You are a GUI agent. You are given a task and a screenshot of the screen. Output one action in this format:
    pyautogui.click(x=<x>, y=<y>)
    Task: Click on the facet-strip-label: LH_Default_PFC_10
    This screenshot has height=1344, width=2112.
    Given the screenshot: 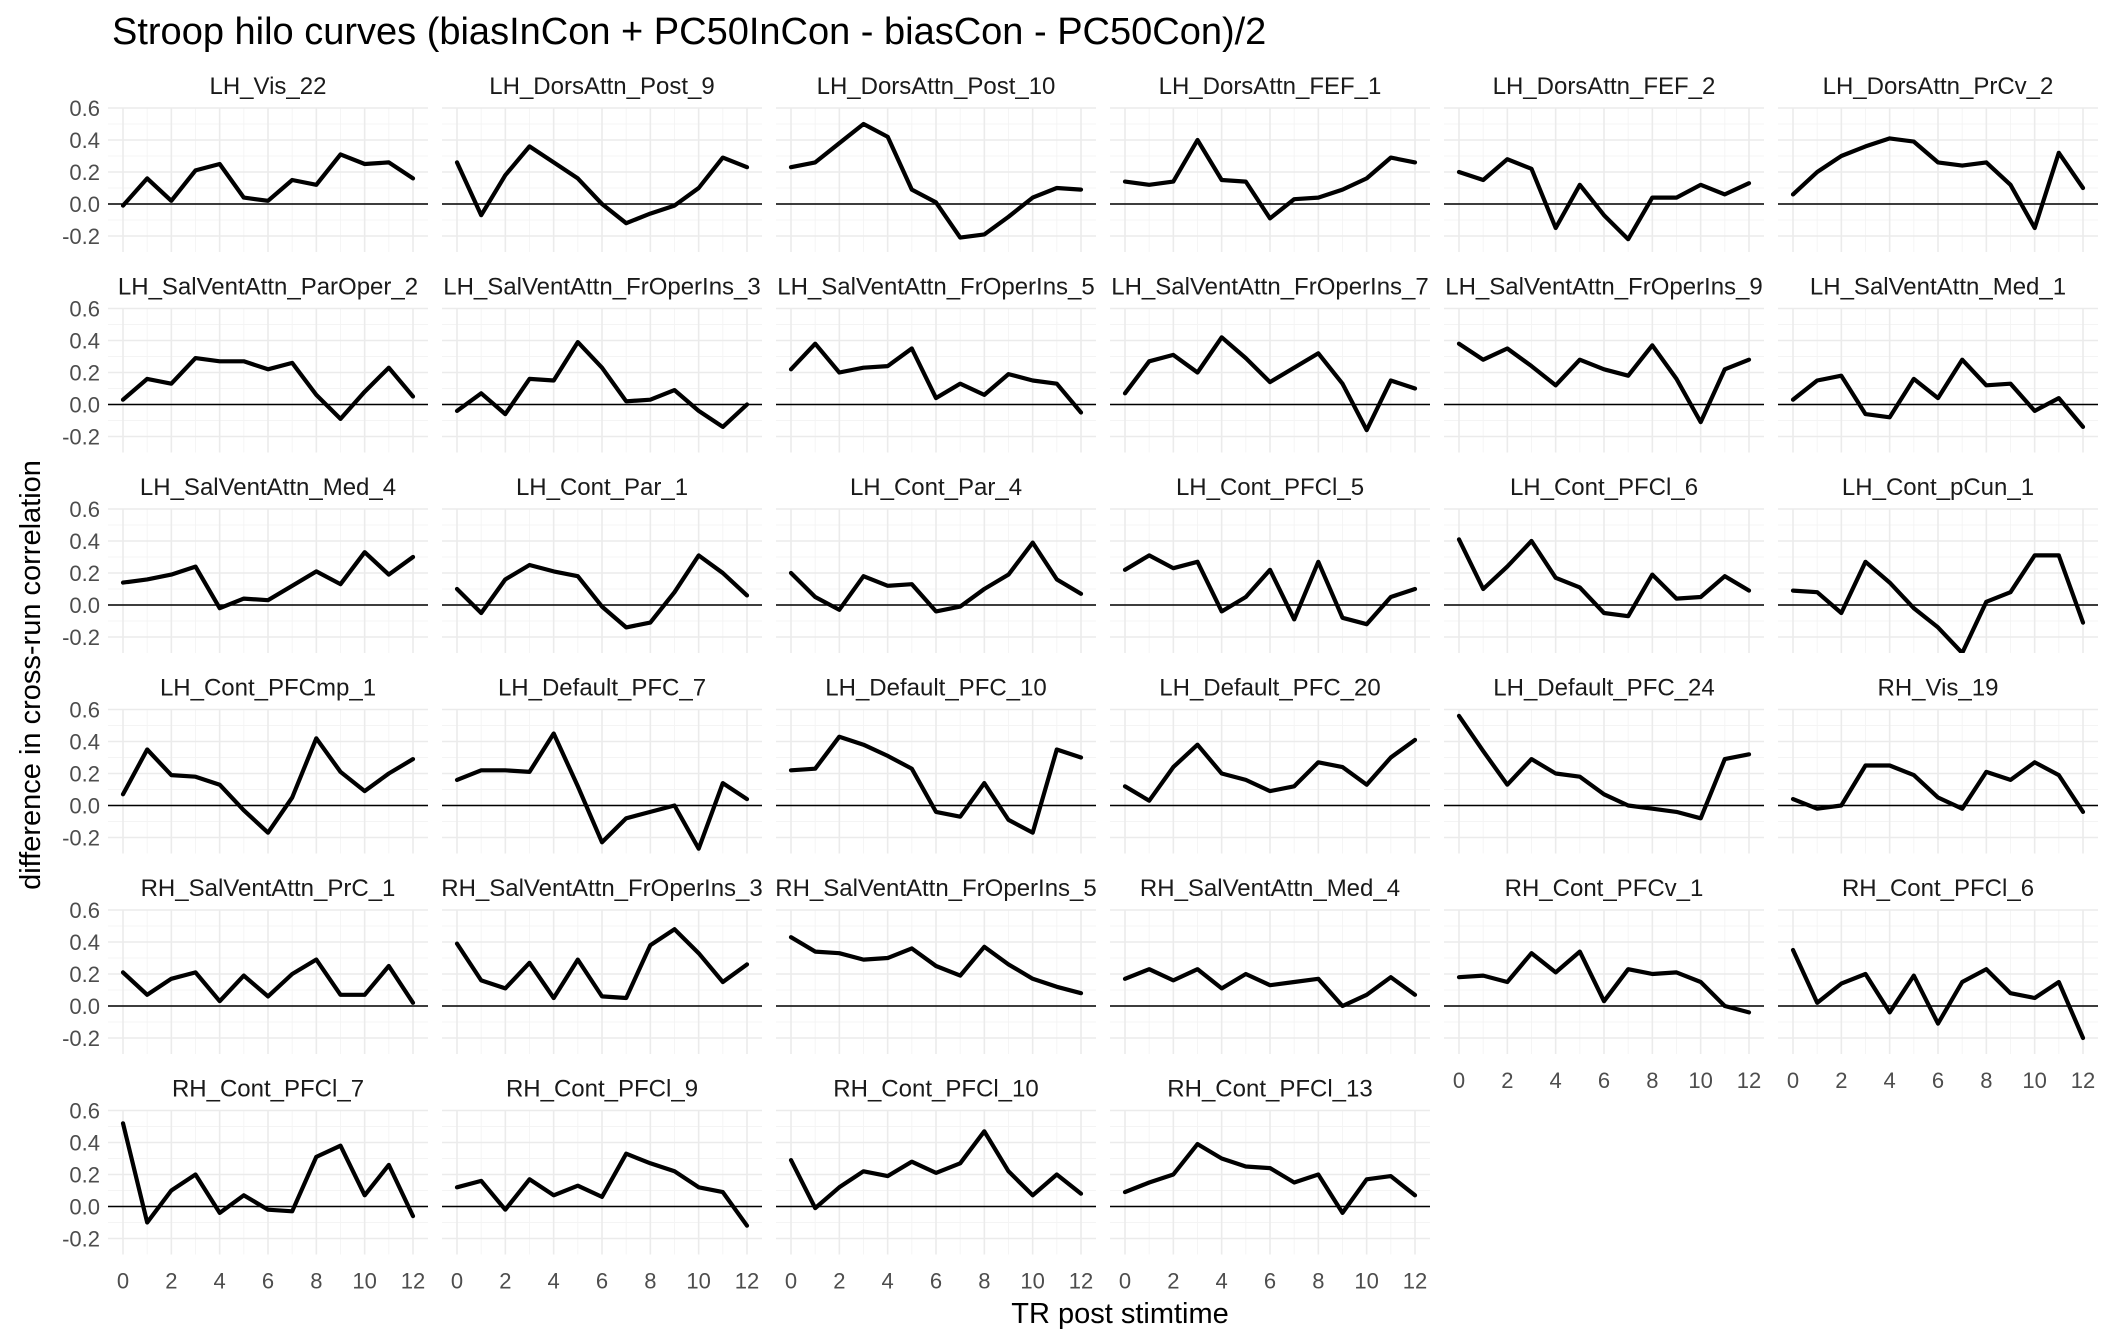 What is the action you would take?
    pyautogui.click(x=935, y=688)
    